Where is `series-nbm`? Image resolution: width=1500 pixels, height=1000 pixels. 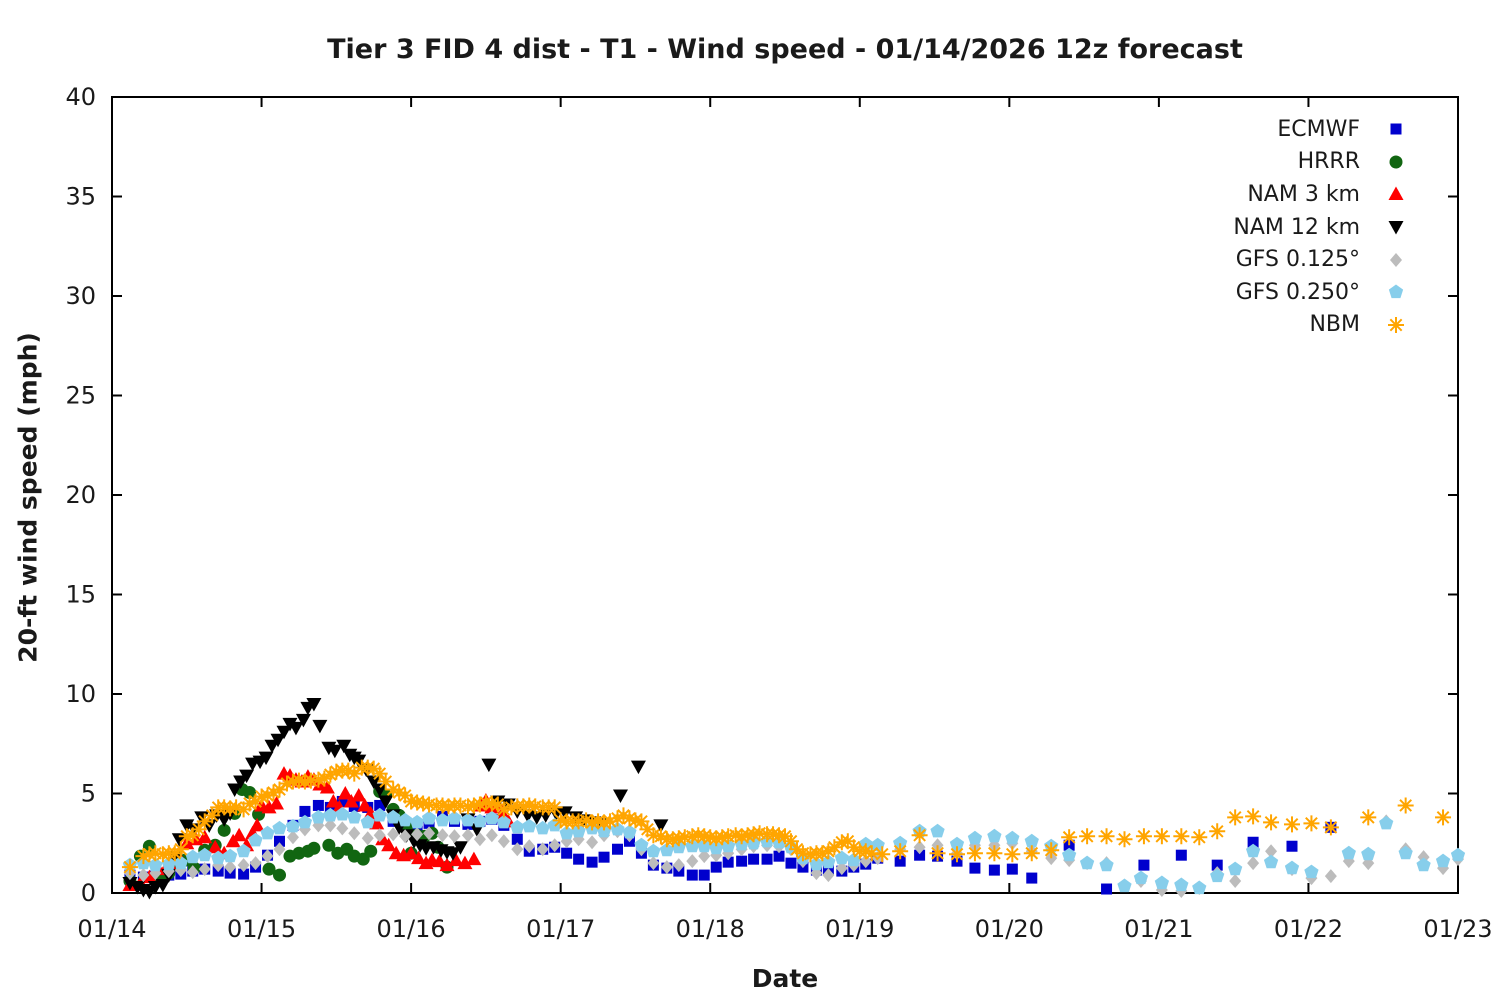
series-nbm is located at coordinates (786, 817).